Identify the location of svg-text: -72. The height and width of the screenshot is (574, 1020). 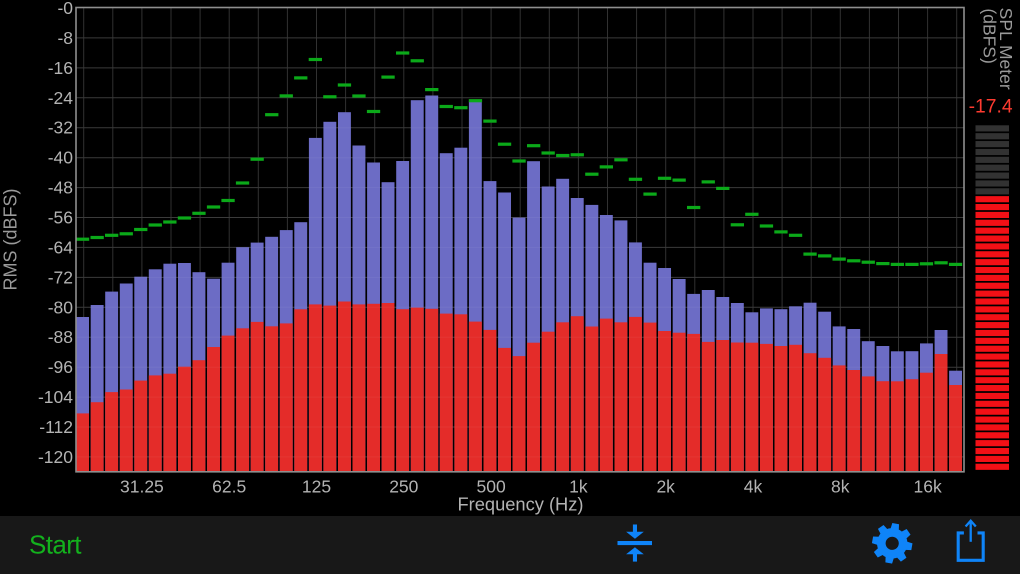
(60, 277).